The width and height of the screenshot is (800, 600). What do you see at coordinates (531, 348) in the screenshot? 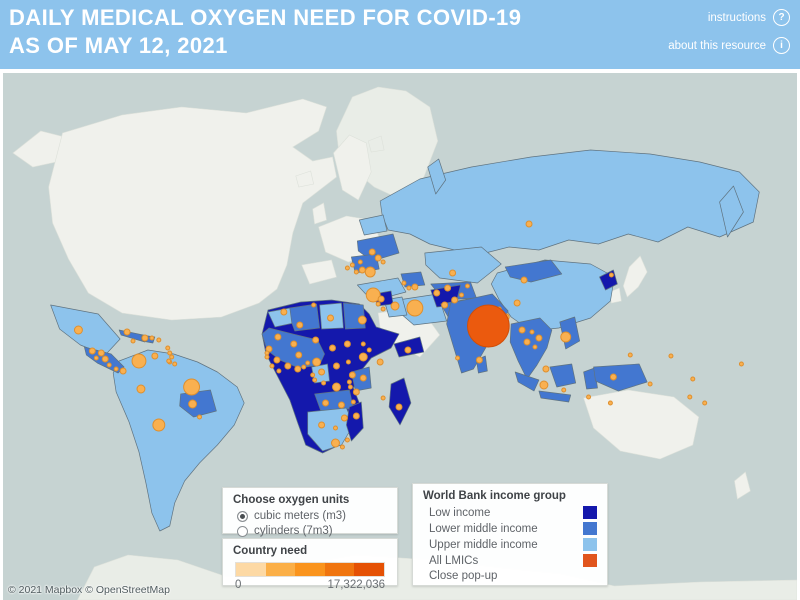
I see `region-southeast-asia` at bounding box center [531, 348].